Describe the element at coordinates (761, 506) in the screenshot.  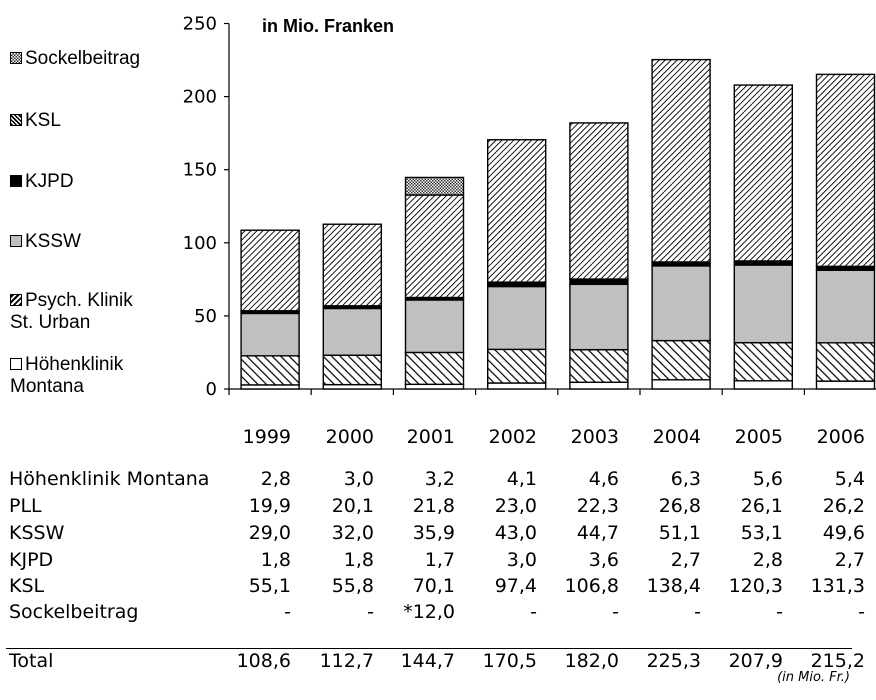
I see `table-cell: 26,1` at that location.